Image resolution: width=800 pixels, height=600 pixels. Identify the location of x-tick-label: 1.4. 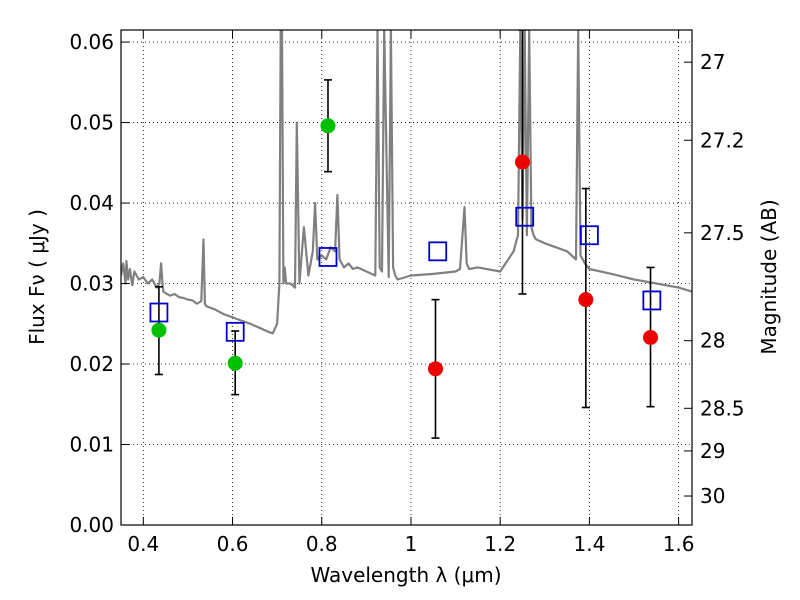
(589, 544).